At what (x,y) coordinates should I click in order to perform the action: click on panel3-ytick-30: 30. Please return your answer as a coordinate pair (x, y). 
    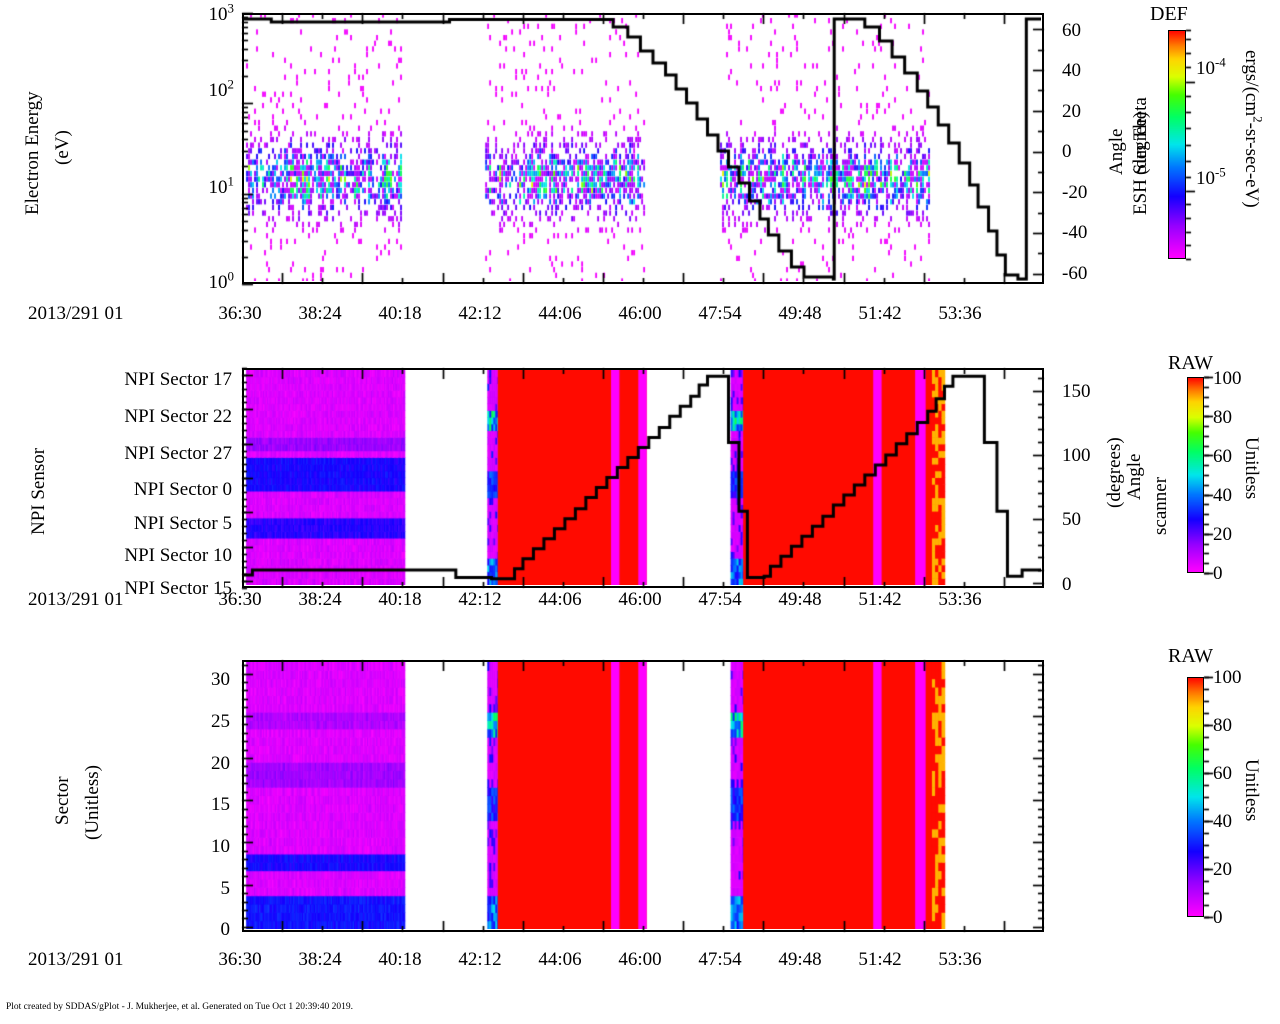
    Looking at the image, I should click on (220, 679).